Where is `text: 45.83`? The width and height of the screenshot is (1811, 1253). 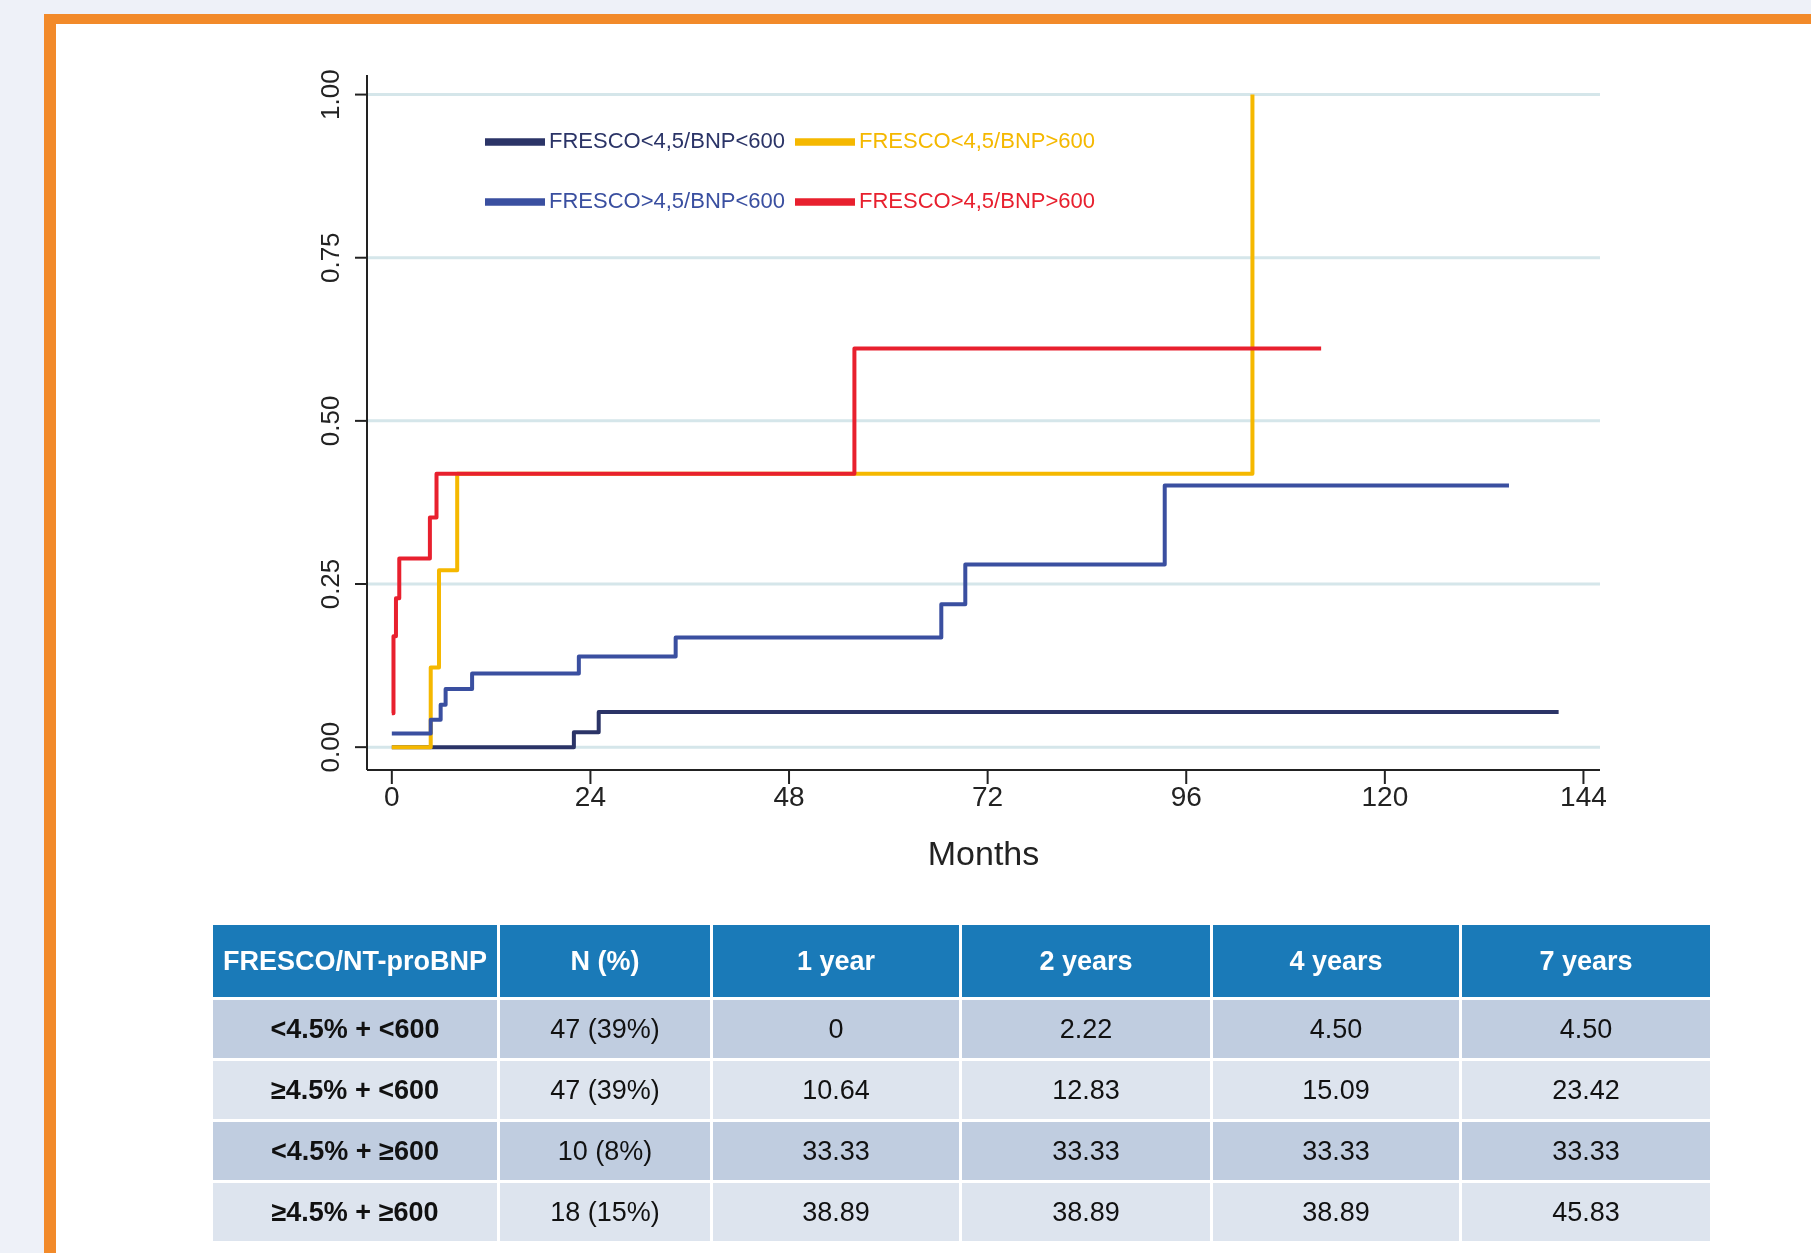 text: 45.83 is located at coordinates (1586, 1212).